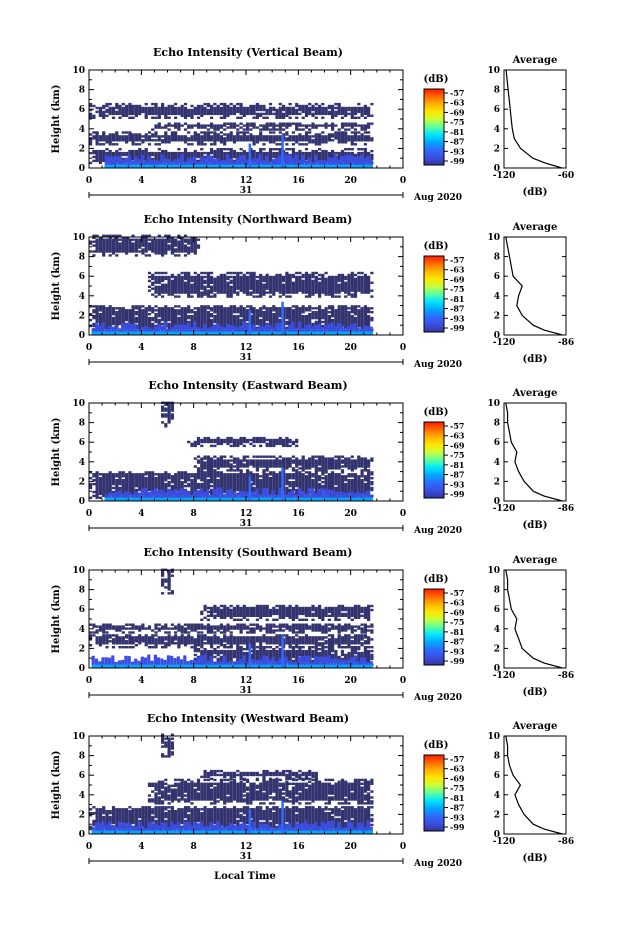  What do you see at coordinates (403, 348) in the screenshot?
I see `x-tick-label: 0` at bounding box center [403, 348].